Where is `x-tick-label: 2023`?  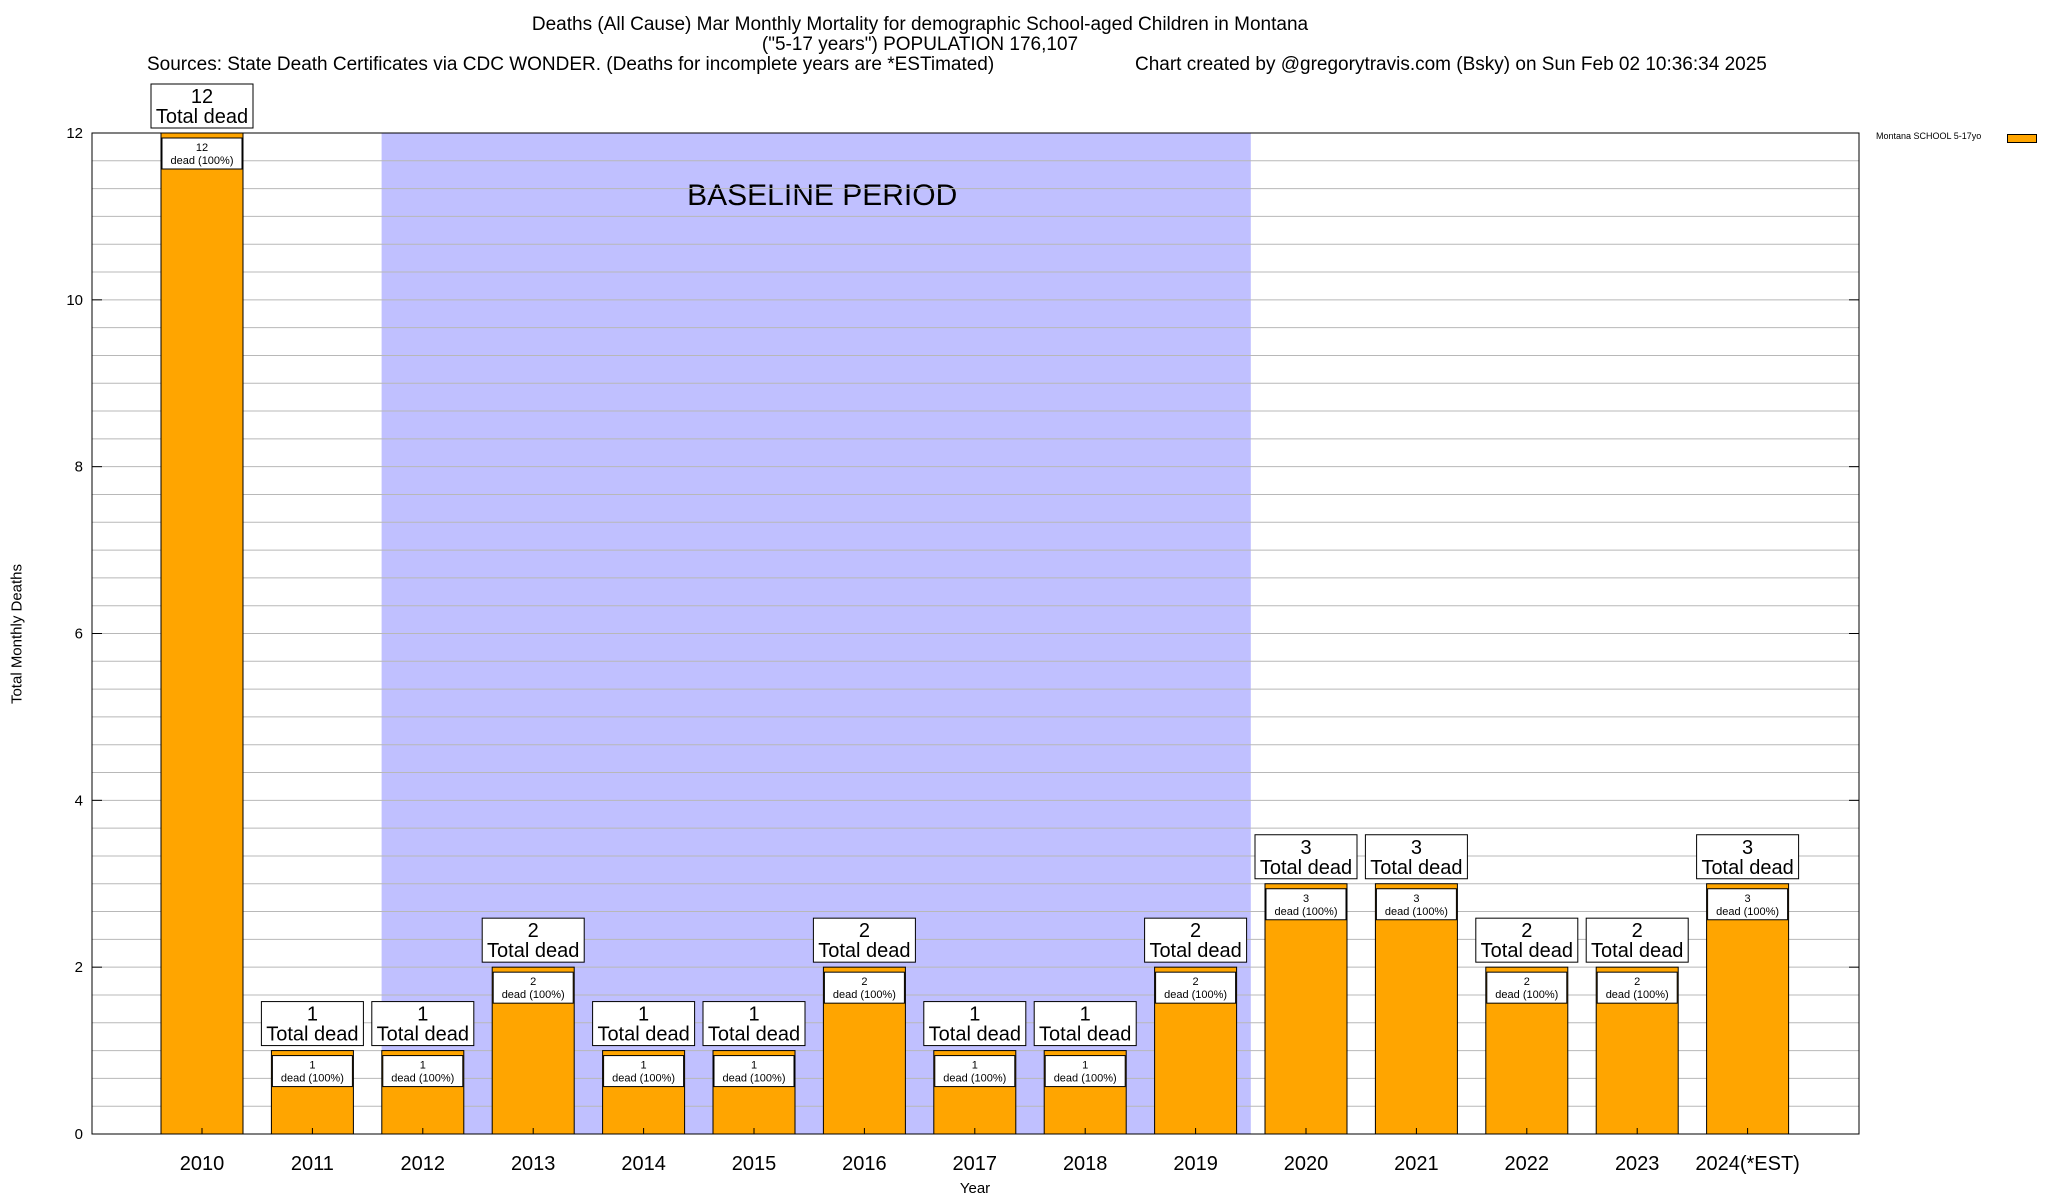
x-tick-label: 2023 is located at coordinates (1637, 1164).